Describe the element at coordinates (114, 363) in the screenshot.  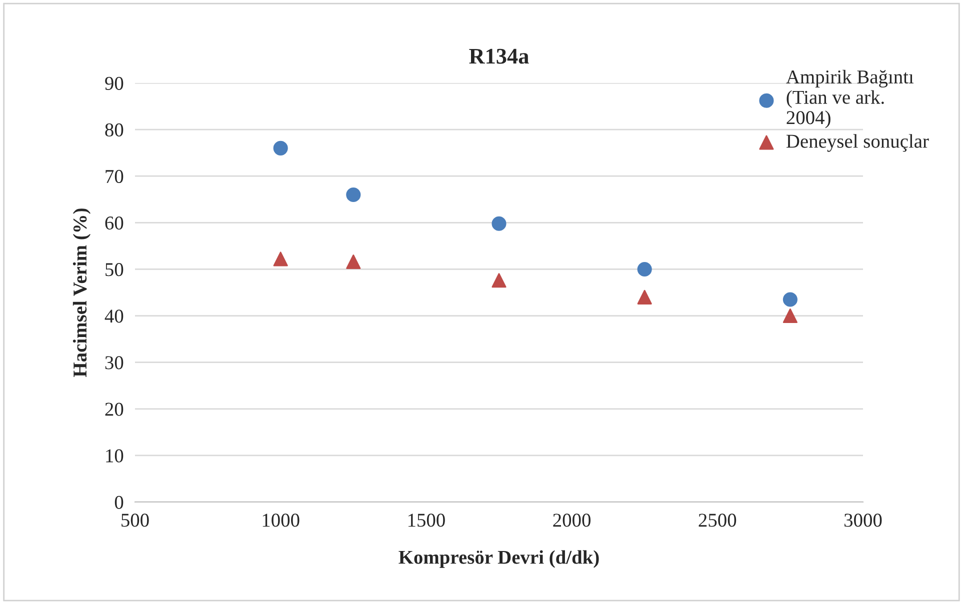
I see `y-tick-label: 30` at that location.